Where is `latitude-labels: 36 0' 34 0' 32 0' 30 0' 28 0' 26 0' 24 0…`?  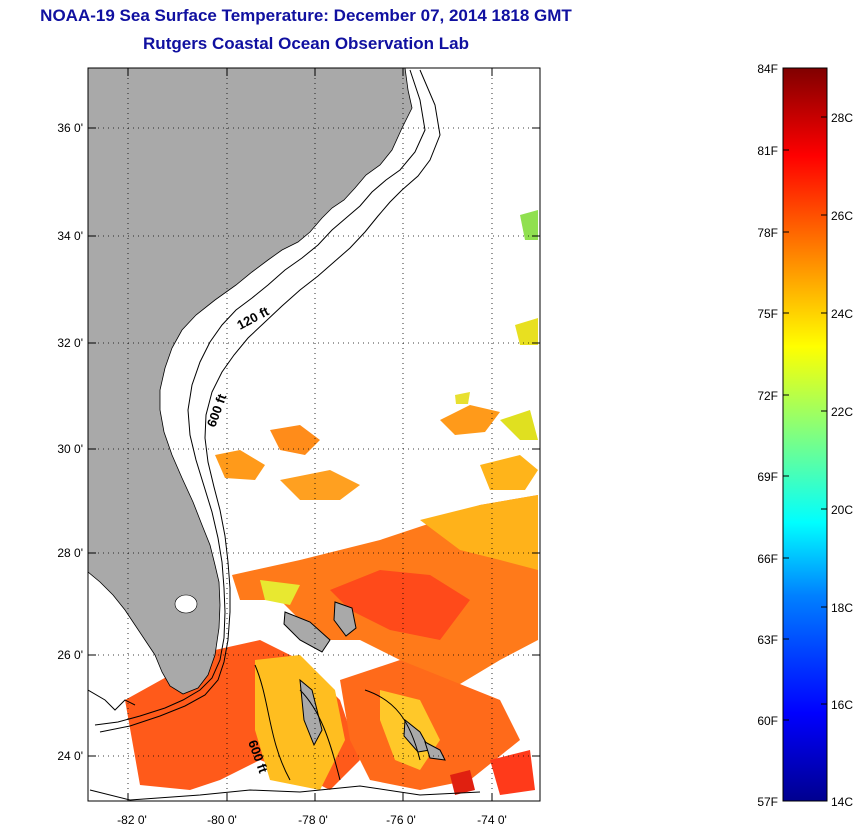
latitude-labels: 36 0' 34 0' 32 0' 30 0' 28 0' 26 0' 24 0… is located at coordinates (70, 442).